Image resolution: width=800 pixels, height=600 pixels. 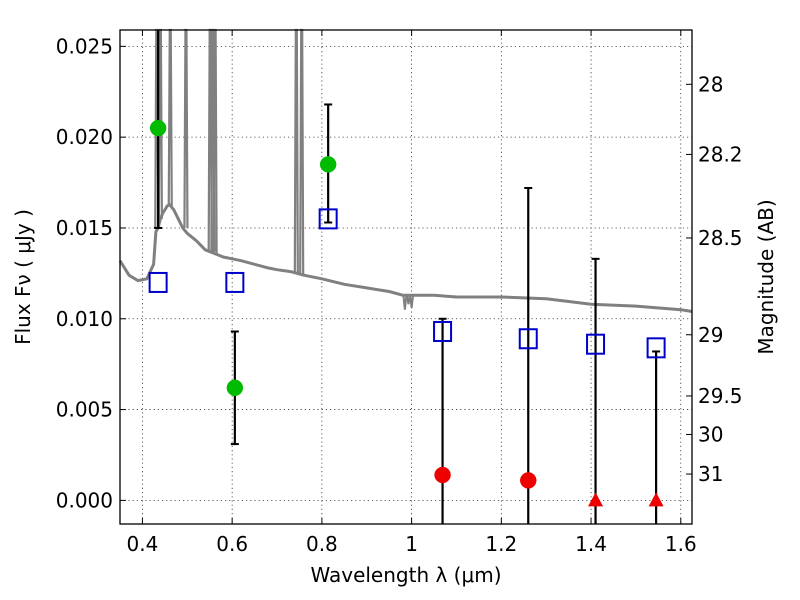 What do you see at coordinates (405, 257) in the screenshot?
I see `model-sed-line` at bounding box center [405, 257].